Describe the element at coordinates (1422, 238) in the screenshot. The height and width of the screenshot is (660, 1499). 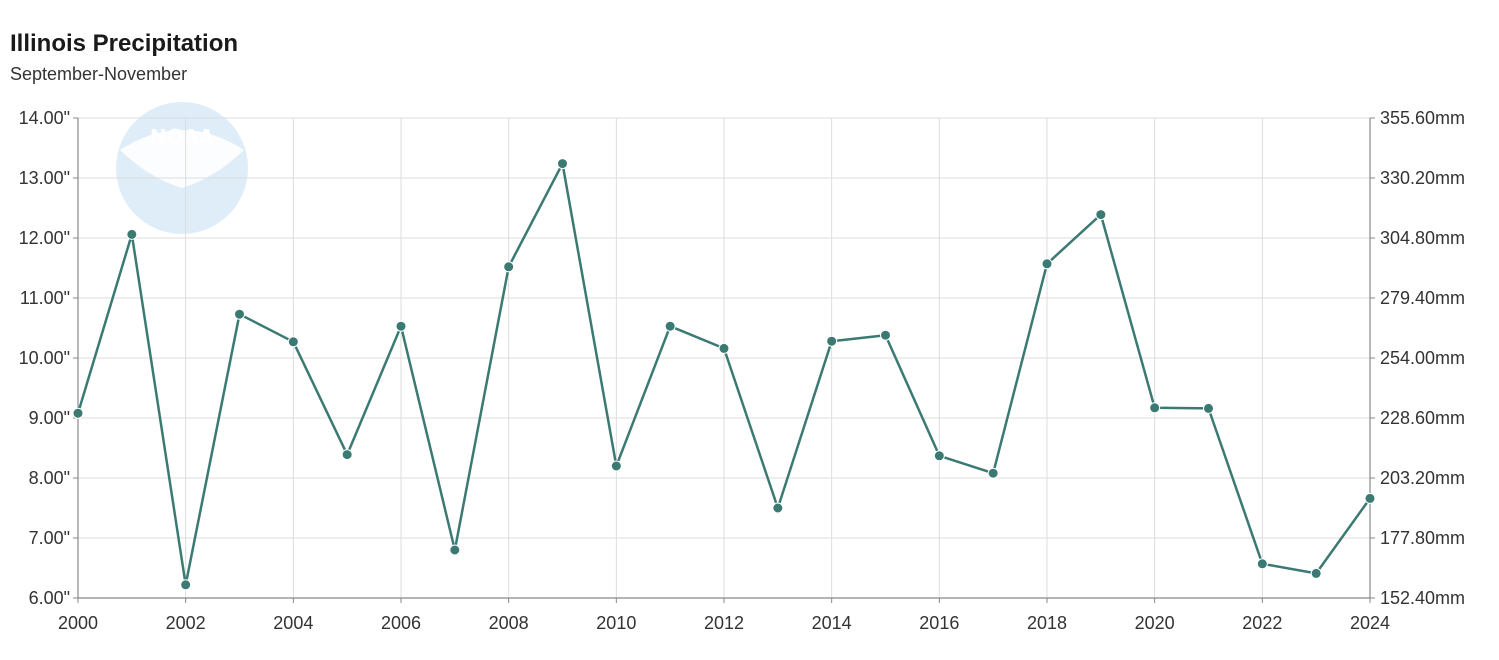
I see `y-tick-label-right: 304.80mm` at that location.